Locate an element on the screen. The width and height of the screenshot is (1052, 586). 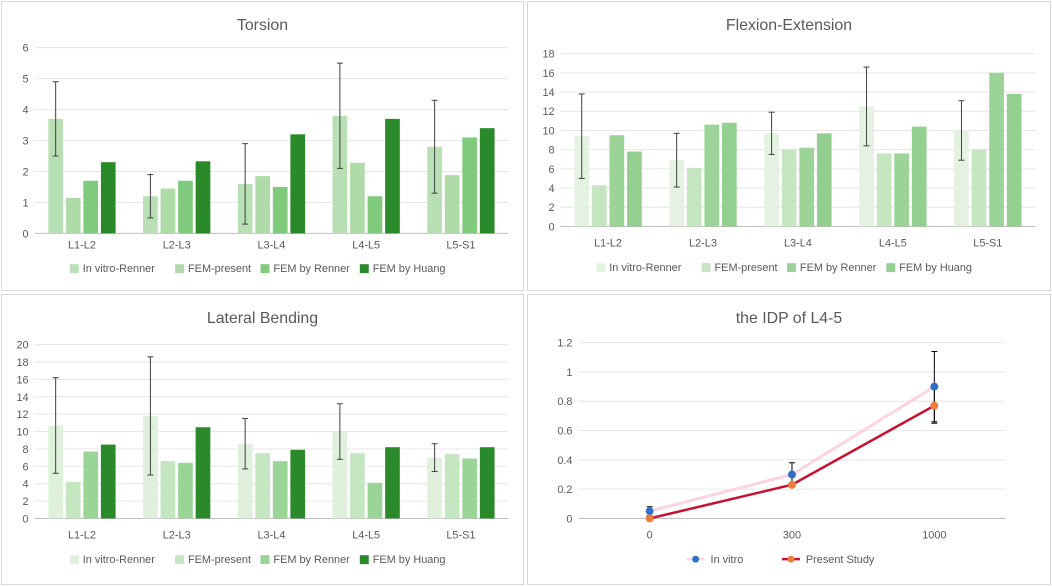
x-category-label: 300 is located at coordinates (792, 535).